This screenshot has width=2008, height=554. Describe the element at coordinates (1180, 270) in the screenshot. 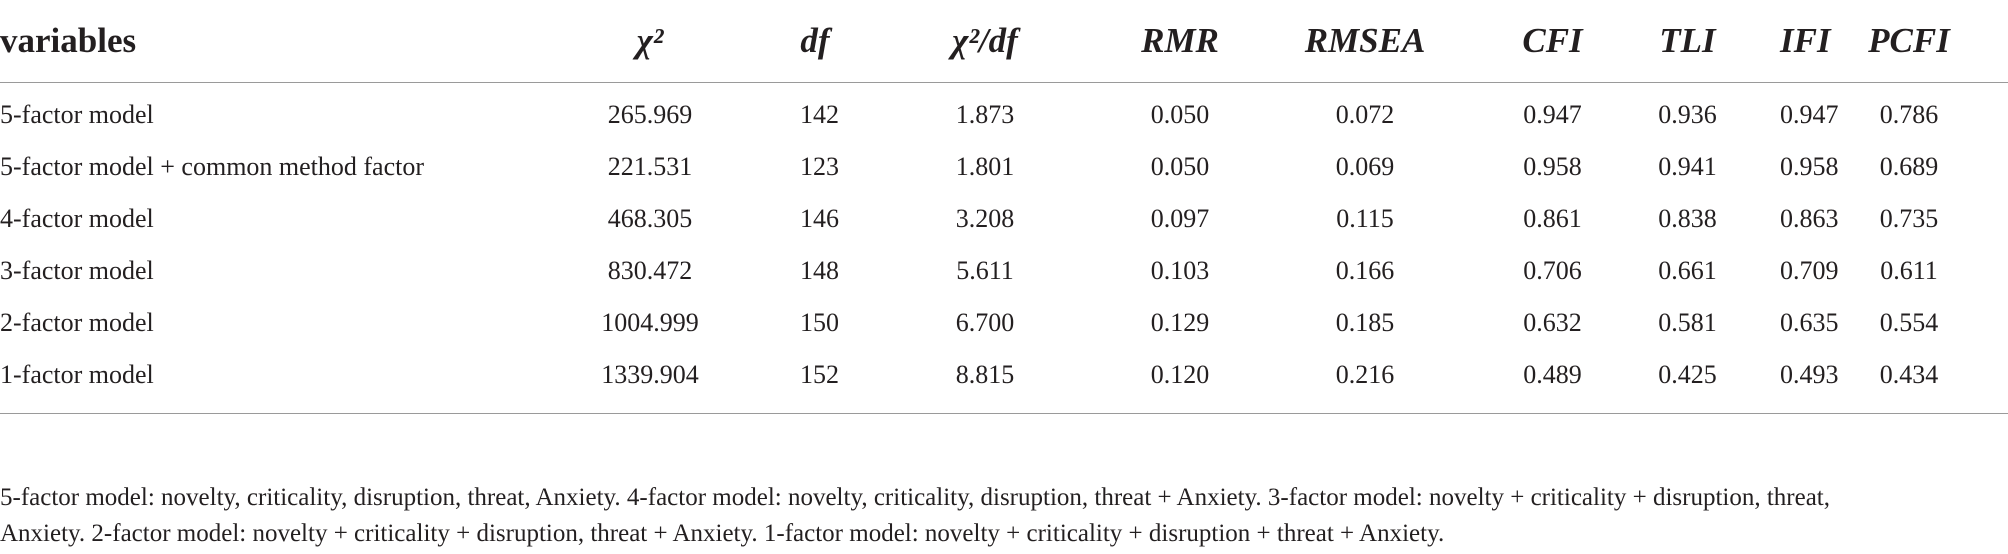

I see `cell-rmr: 0.103` at that location.